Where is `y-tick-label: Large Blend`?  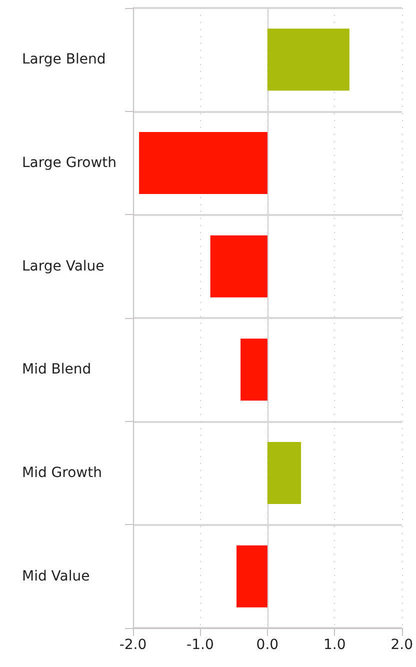 y-tick-label: Large Blend is located at coordinates (64, 60).